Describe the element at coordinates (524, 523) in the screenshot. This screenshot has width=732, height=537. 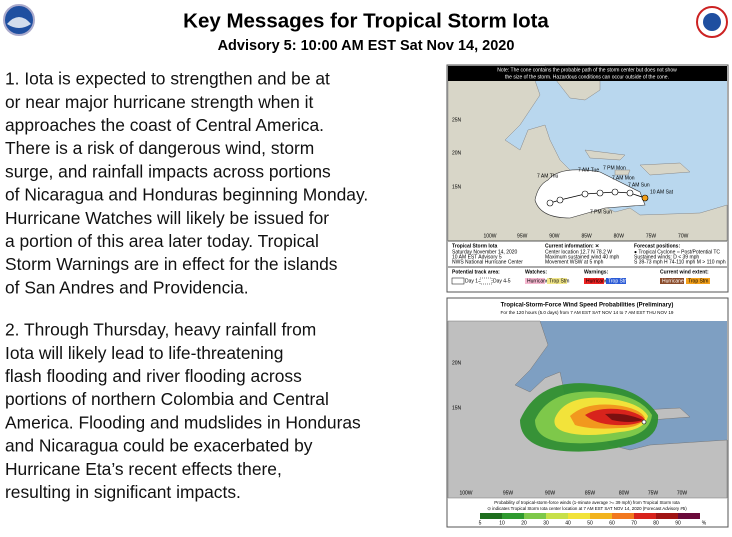
I see `scale-label: 20` at that location.